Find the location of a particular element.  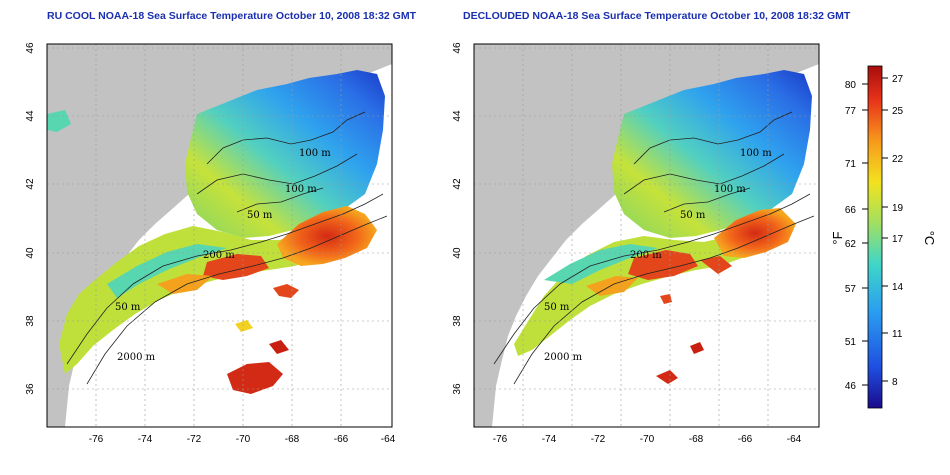

right-lon-tick: -72 is located at coordinates (598, 439).